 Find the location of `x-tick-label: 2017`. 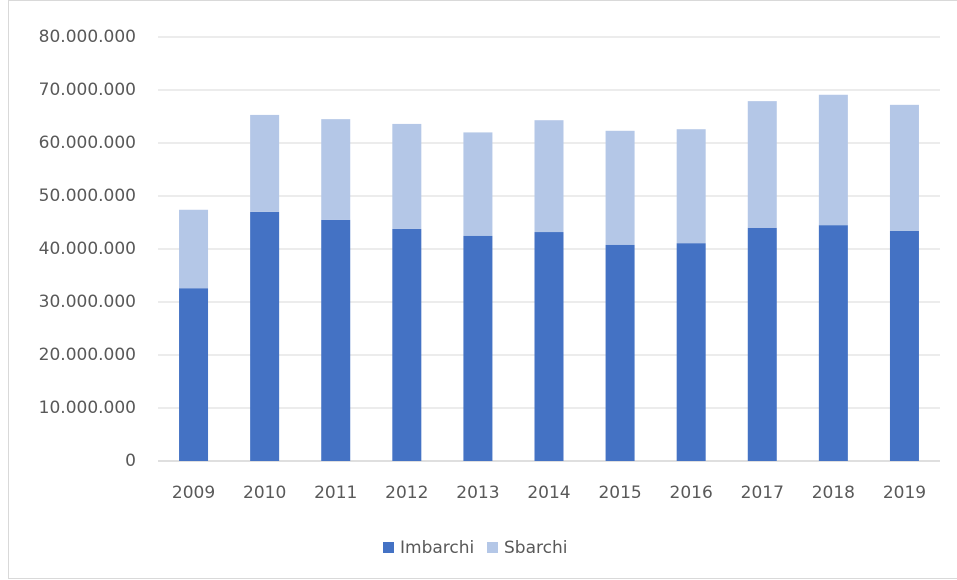

x-tick-label: 2017 is located at coordinates (762, 493).